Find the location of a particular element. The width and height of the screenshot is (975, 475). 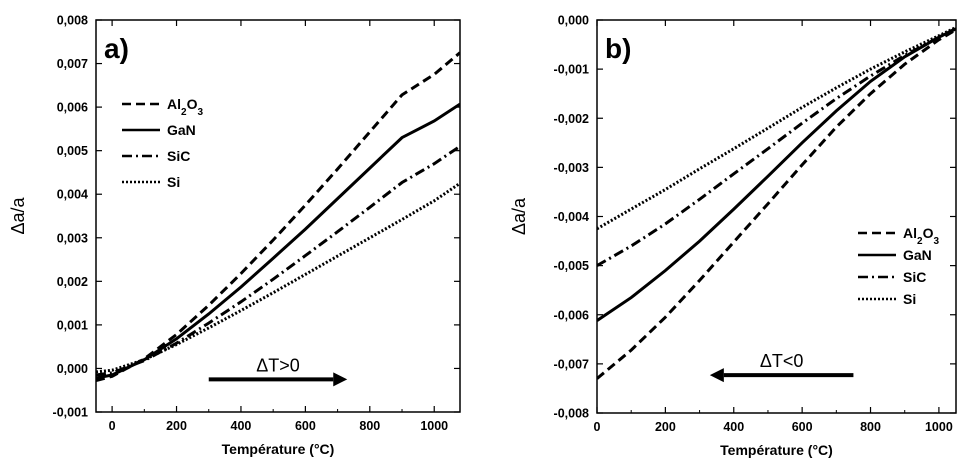

y-tick-label: 0,006 is located at coordinates (72, 108).